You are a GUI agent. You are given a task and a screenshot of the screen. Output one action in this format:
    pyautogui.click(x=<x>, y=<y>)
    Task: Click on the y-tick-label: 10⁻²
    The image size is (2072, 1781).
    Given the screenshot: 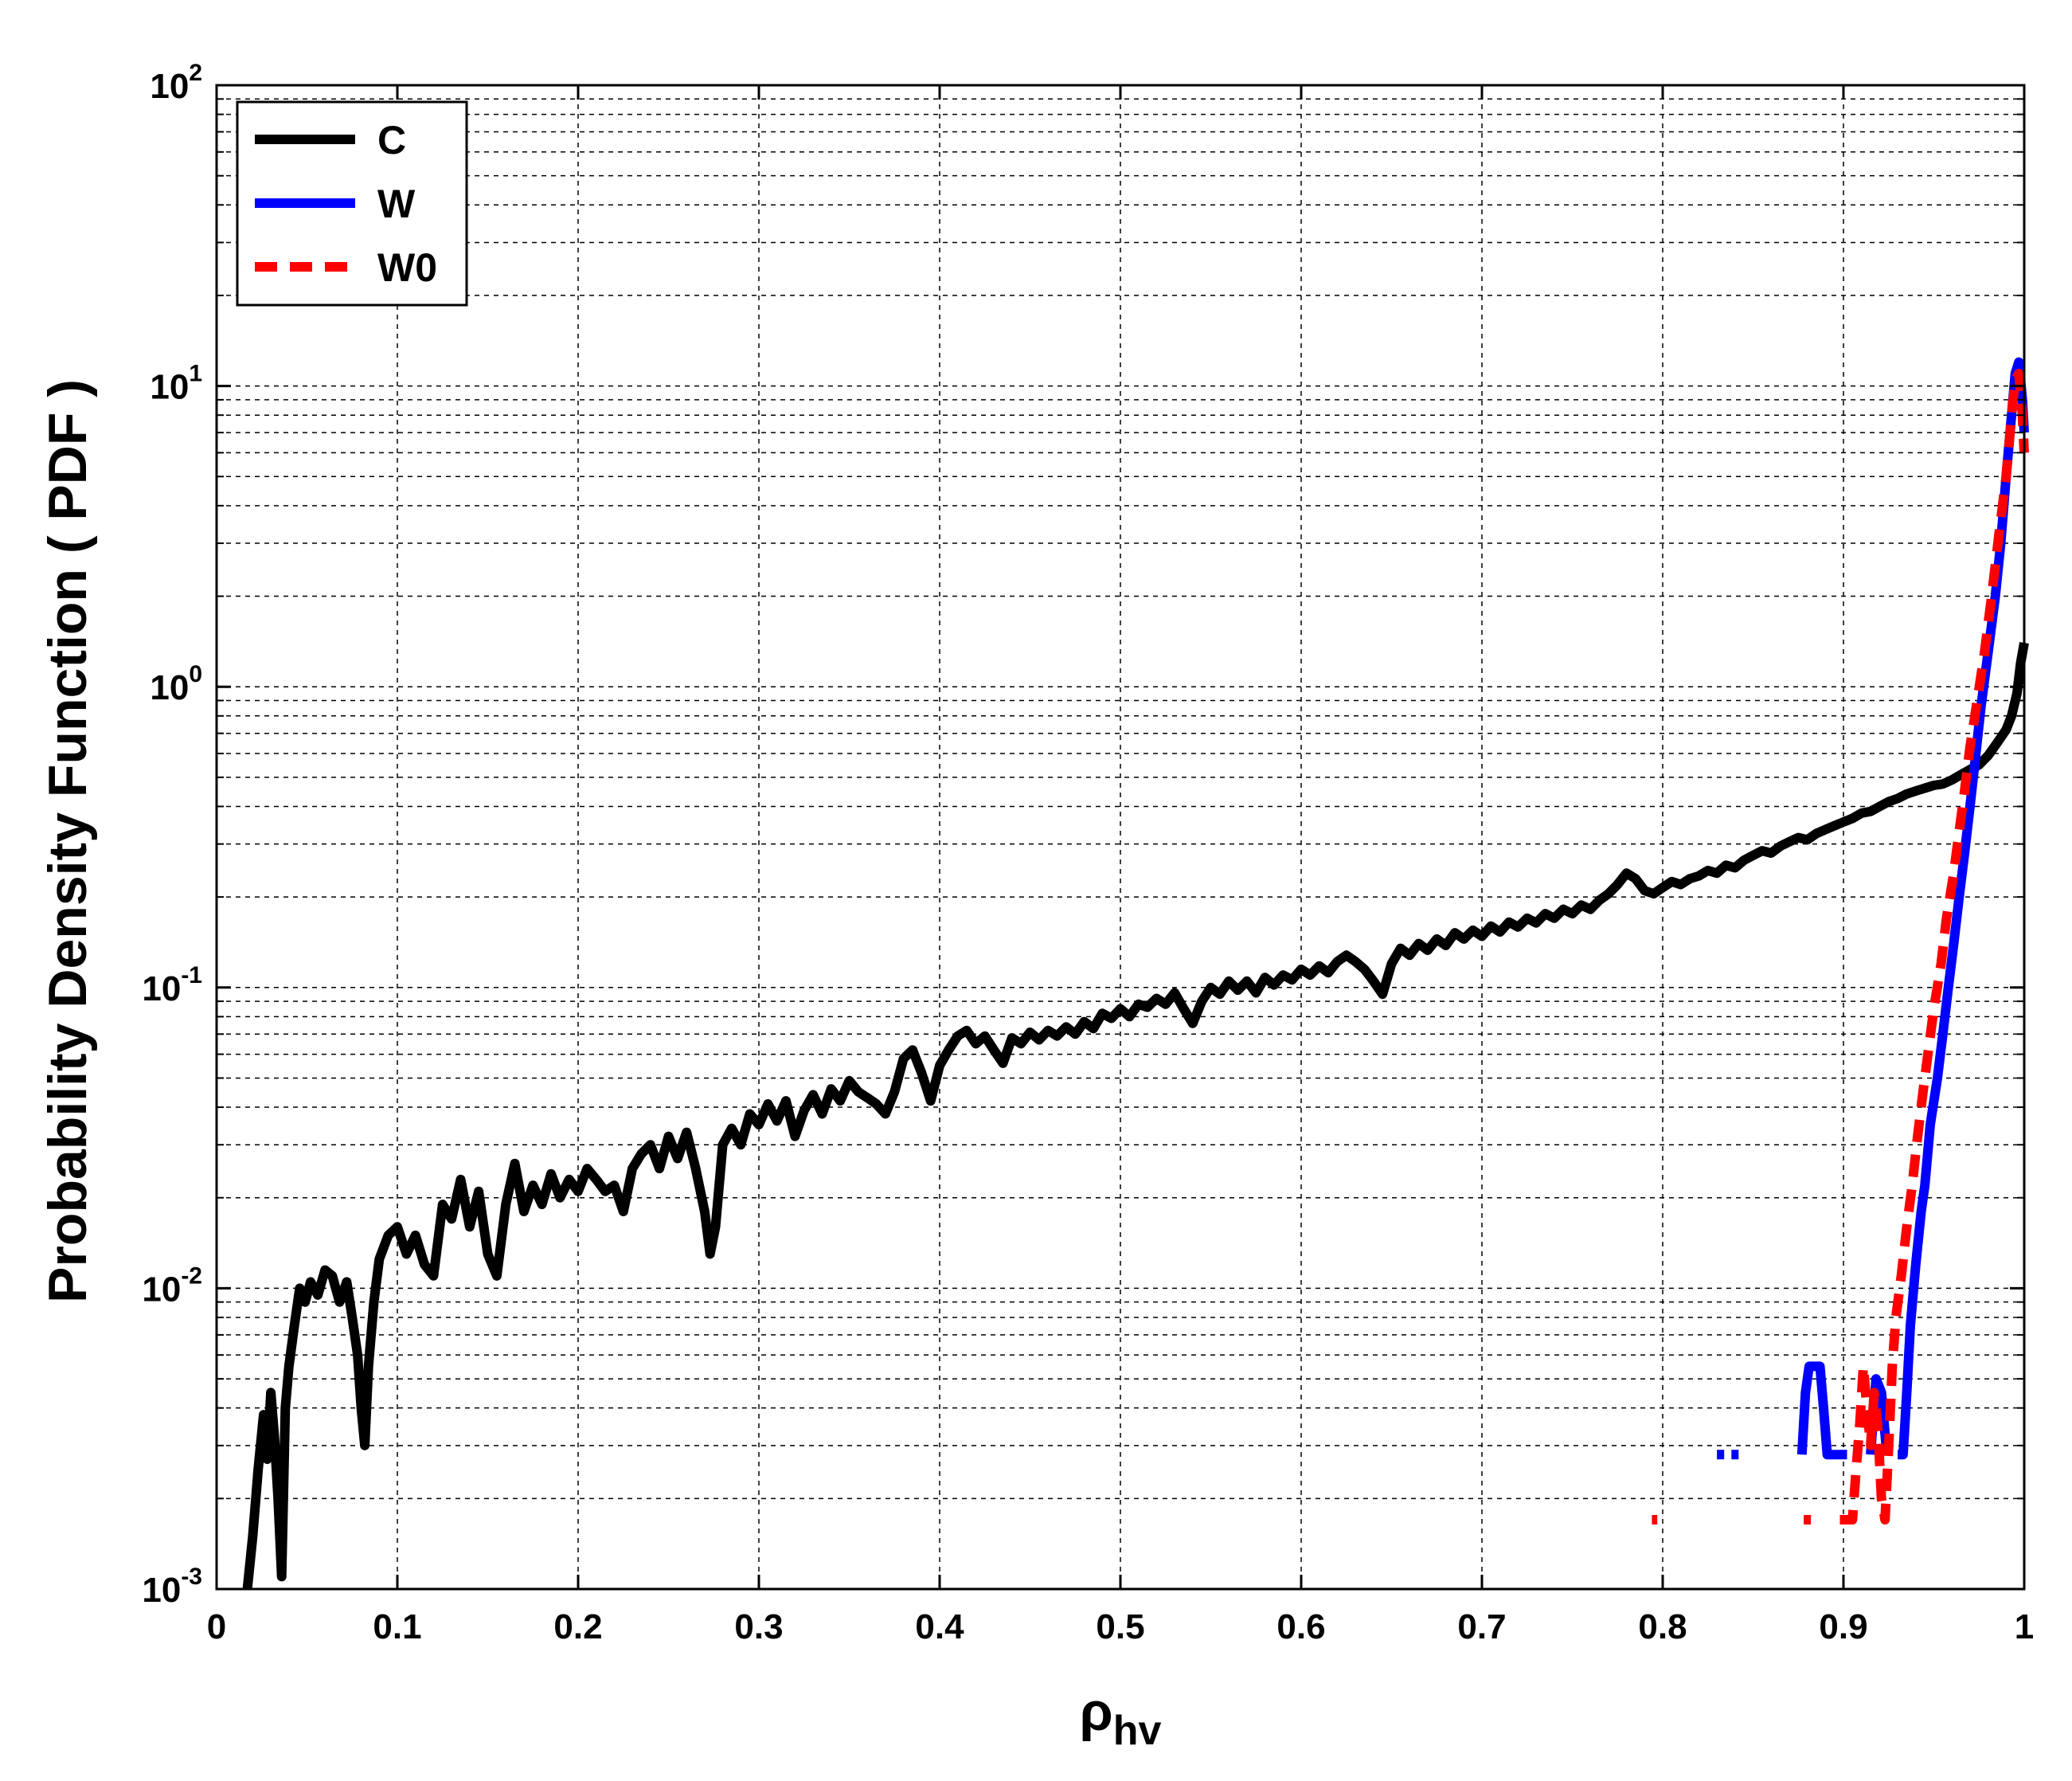 What is the action you would take?
    pyautogui.click(x=172, y=1285)
    